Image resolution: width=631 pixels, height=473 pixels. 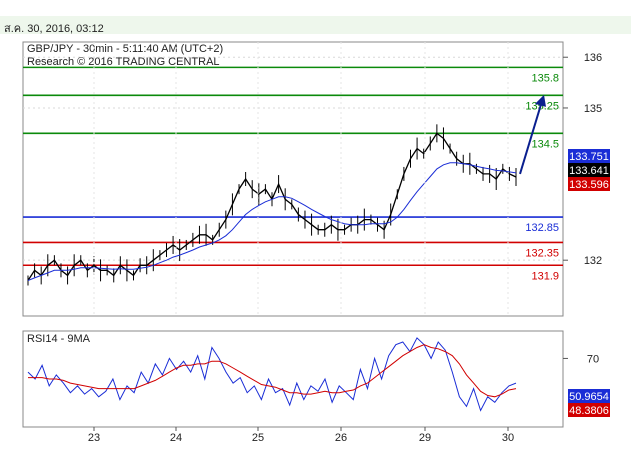 What do you see at coordinates (315, 25) in the screenshot?
I see `date-strip` at bounding box center [315, 25].